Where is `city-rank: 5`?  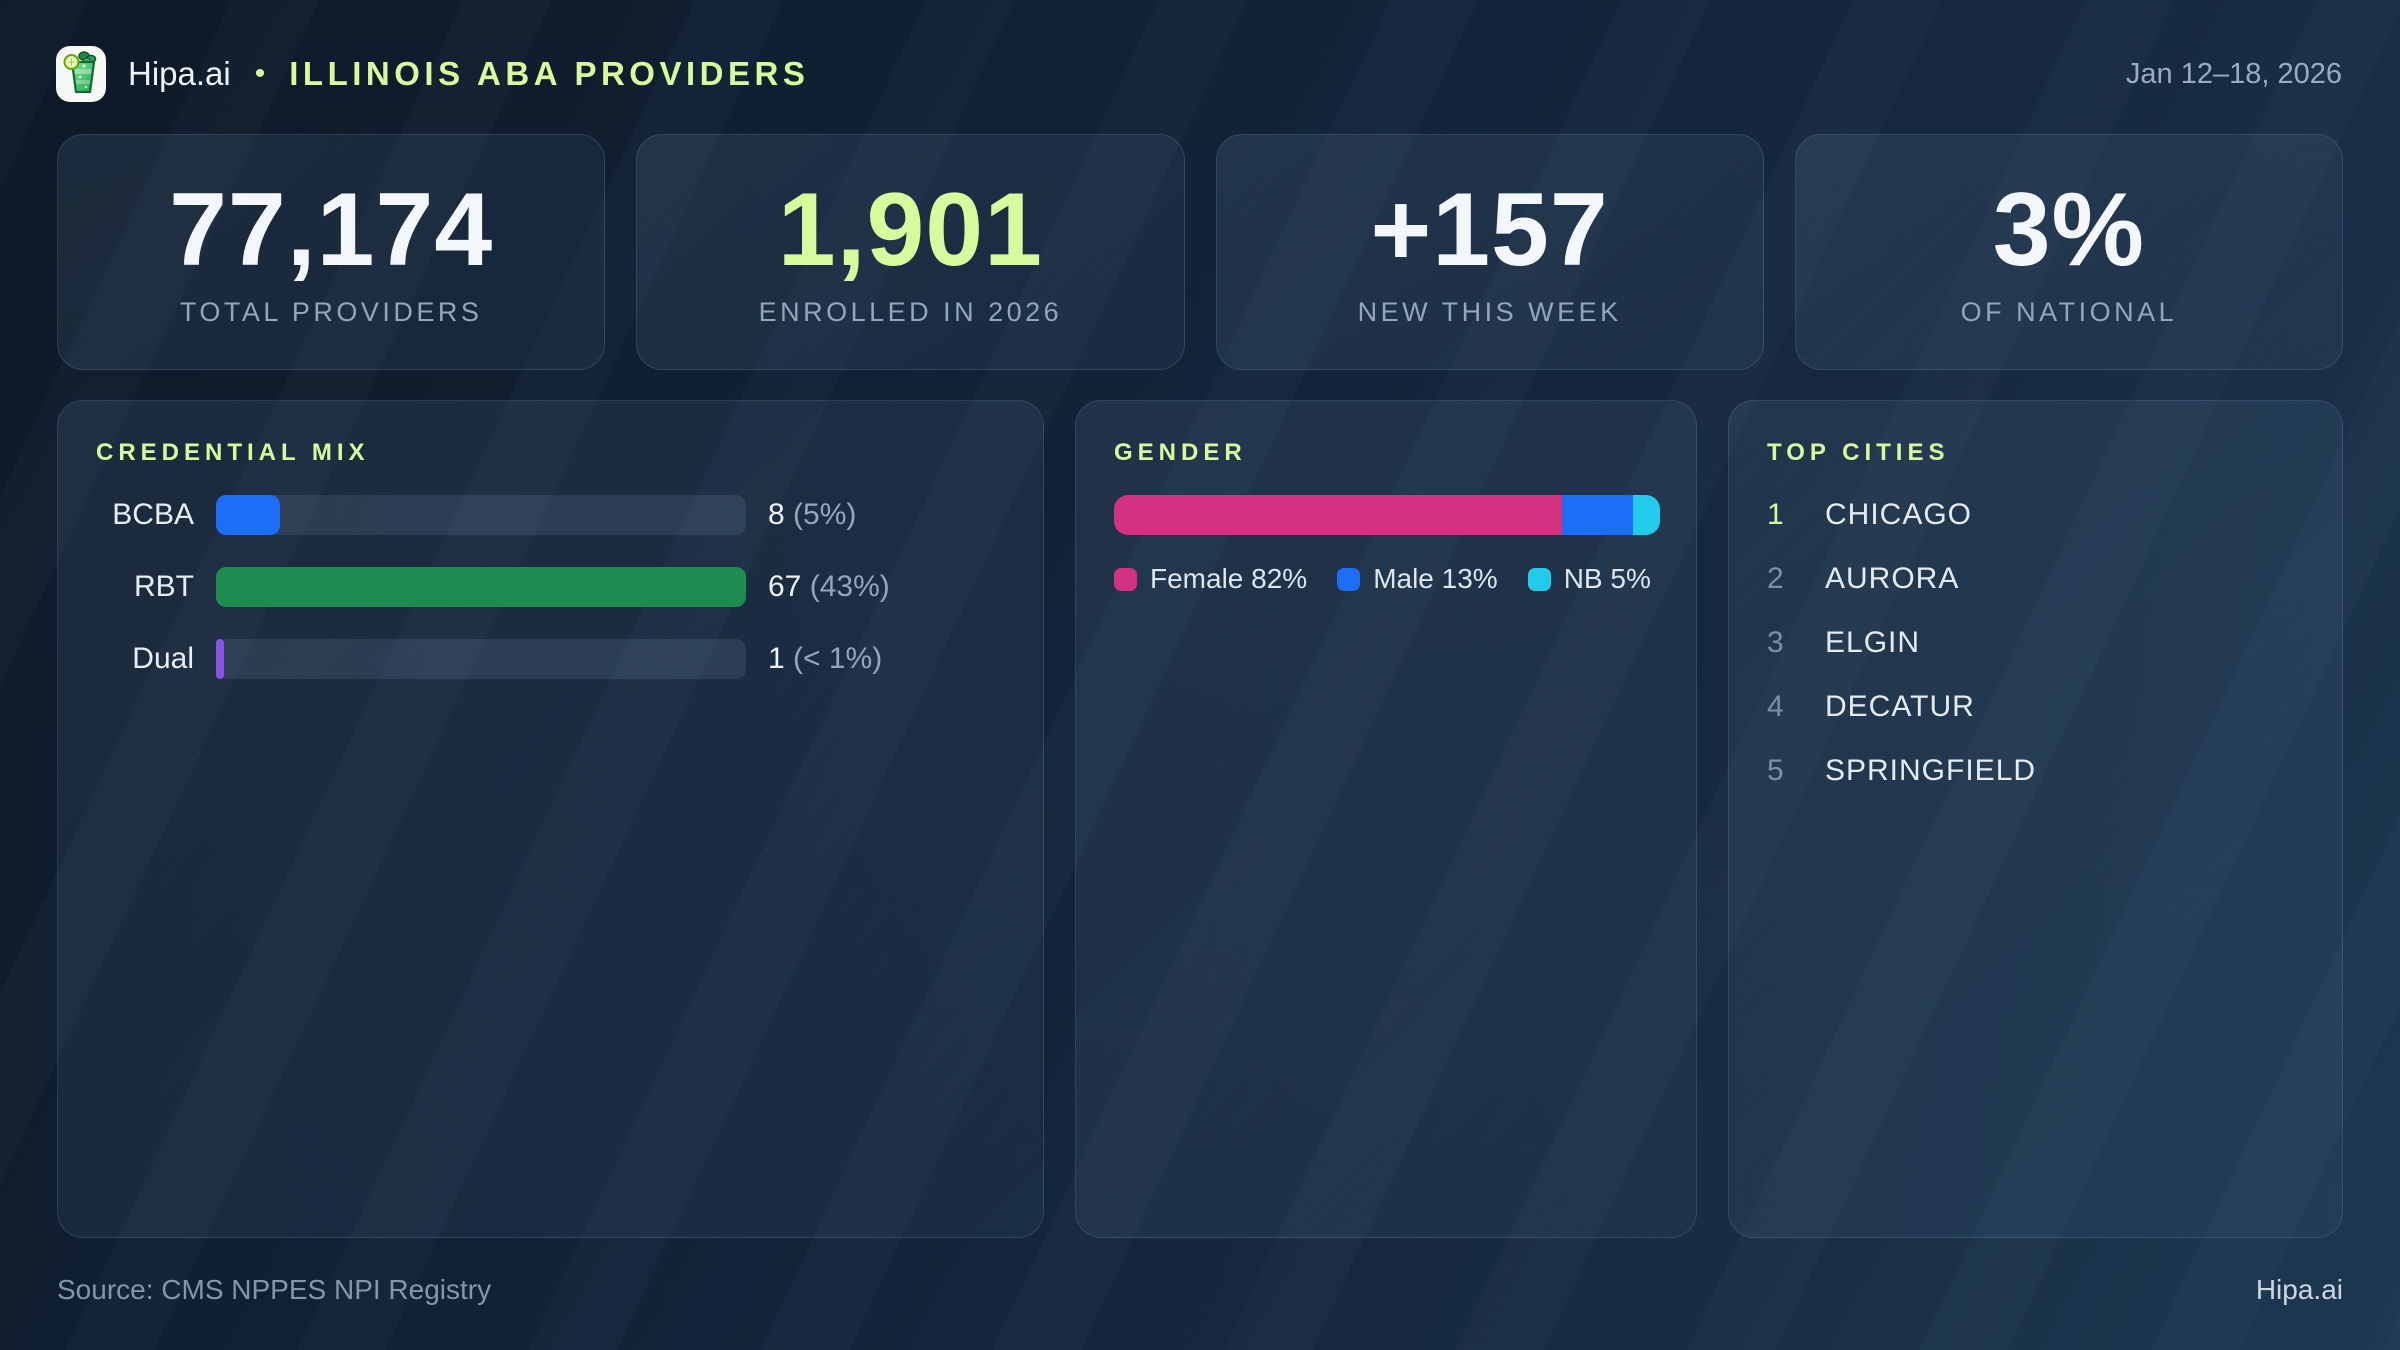 city-rank: 5 is located at coordinates (1775, 770).